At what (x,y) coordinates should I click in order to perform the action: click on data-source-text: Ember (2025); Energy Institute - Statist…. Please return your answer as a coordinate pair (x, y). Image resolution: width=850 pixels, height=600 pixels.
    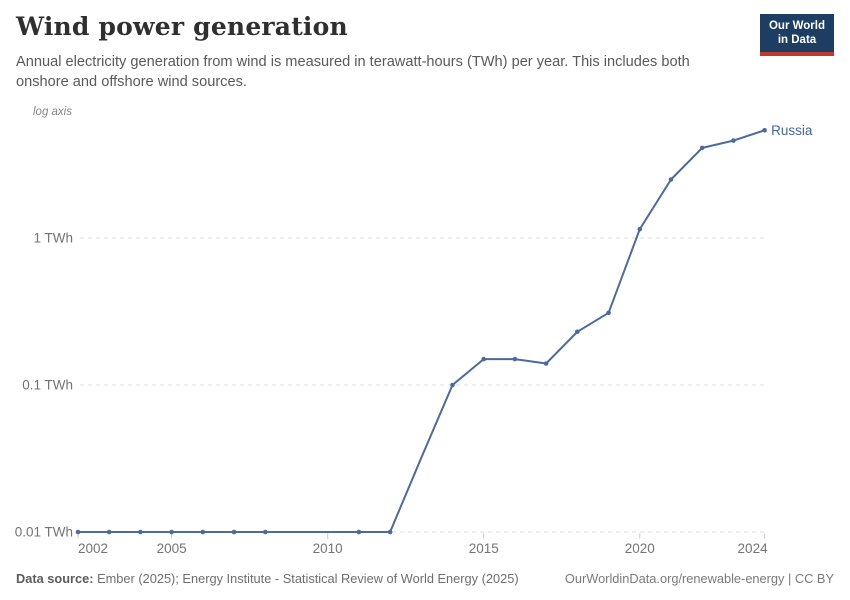
    Looking at the image, I should click on (306, 578).